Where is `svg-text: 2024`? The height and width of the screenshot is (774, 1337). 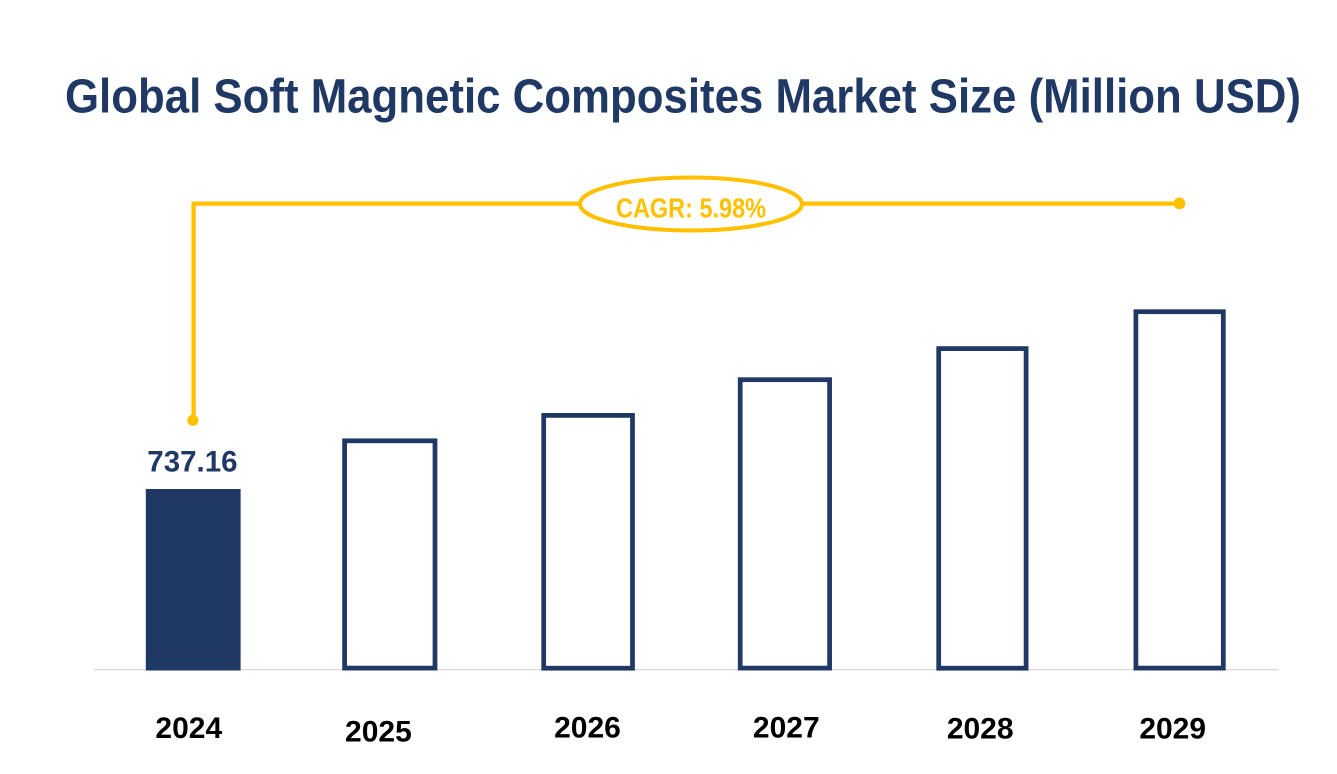
svg-text: 2024 is located at coordinates (188, 728).